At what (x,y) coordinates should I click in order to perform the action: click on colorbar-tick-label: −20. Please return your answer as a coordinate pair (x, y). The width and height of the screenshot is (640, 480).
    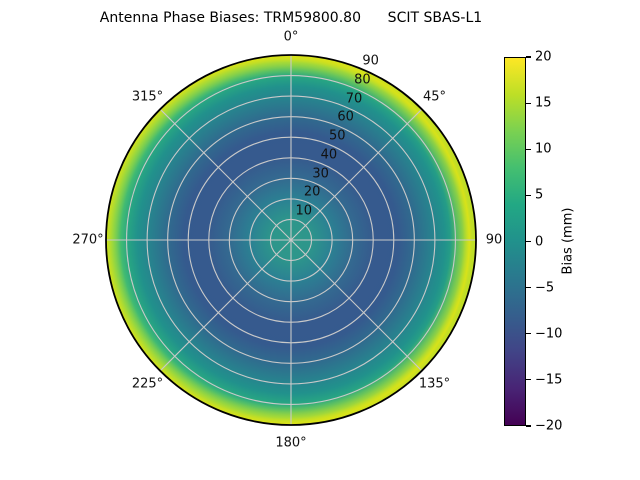
    Looking at the image, I should click on (549, 426).